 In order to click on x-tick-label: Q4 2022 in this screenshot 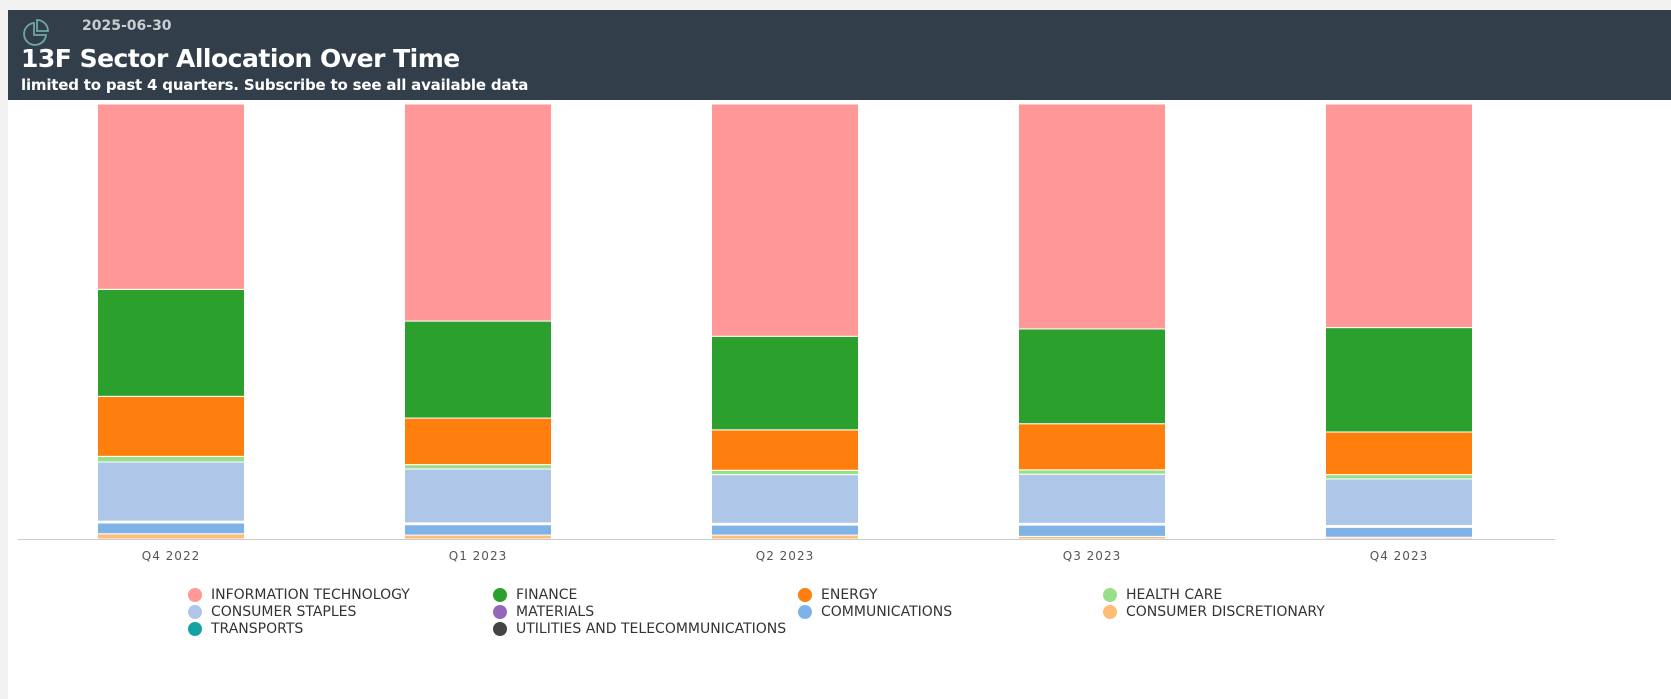, I will do `click(171, 556)`.